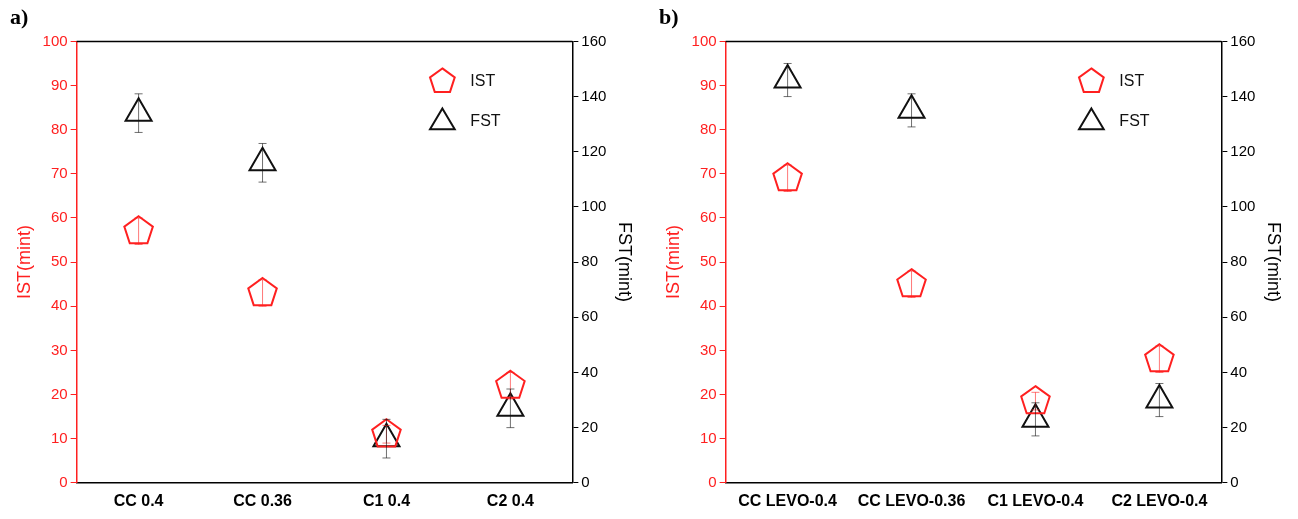  Describe the element at coordinates (19, 16) in the screenshot. I see `chart-title: a)` at that location.